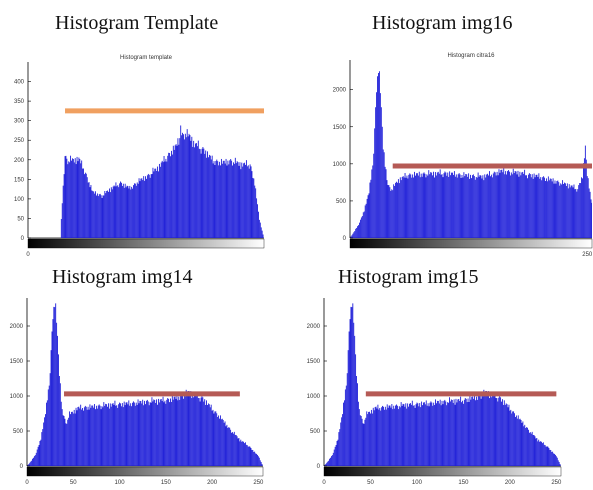  What do you see at coordinates (19, 83) in the screenshot?
I see `y-tick-label: 400` at bounding box center [19, 83].